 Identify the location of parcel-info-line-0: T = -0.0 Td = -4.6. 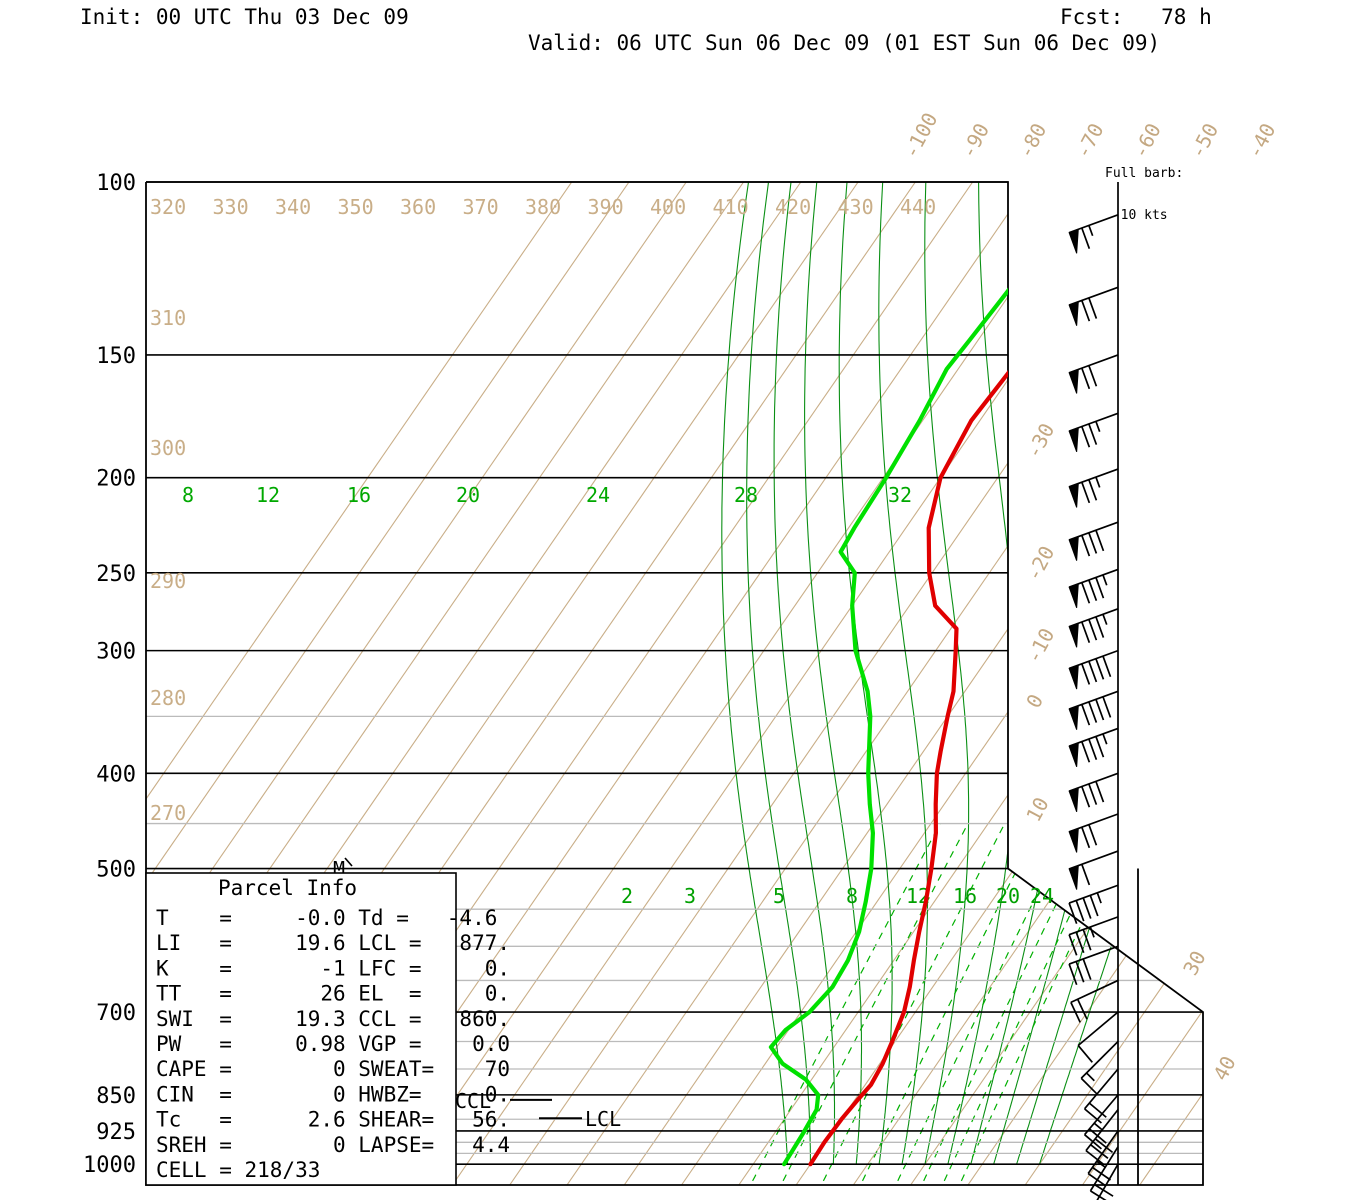
(326, 918).